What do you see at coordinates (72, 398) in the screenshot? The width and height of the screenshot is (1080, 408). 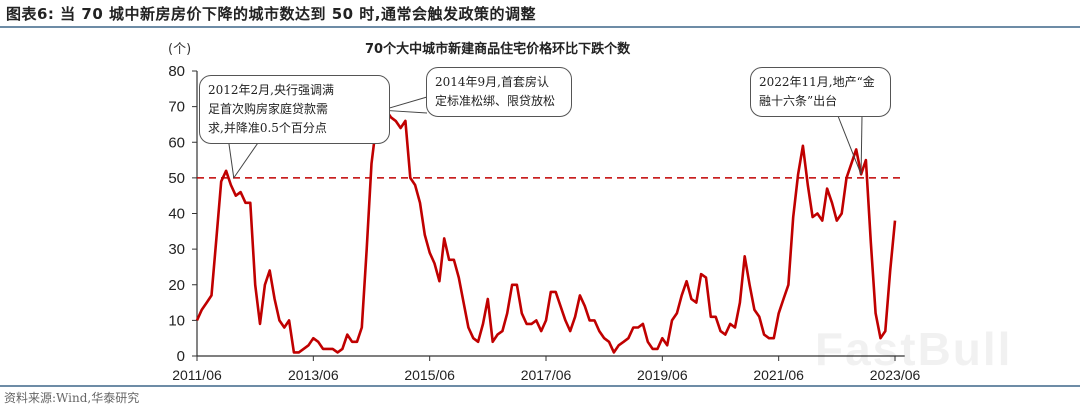 I see `source-note: 资料来源:Wind,华泰研究` at bounding box center [72, 398].